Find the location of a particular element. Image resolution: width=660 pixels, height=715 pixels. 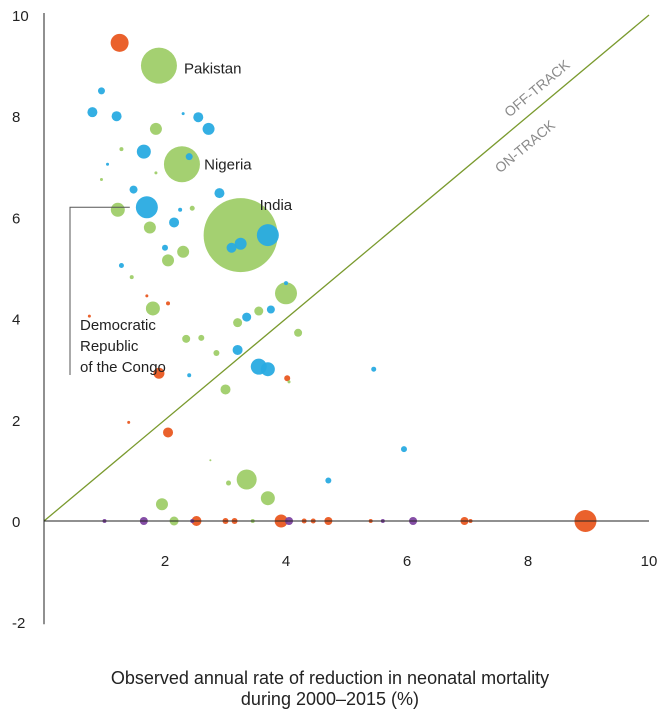

on-track-label: ON-TRACK is located at coordinates (525, 146).